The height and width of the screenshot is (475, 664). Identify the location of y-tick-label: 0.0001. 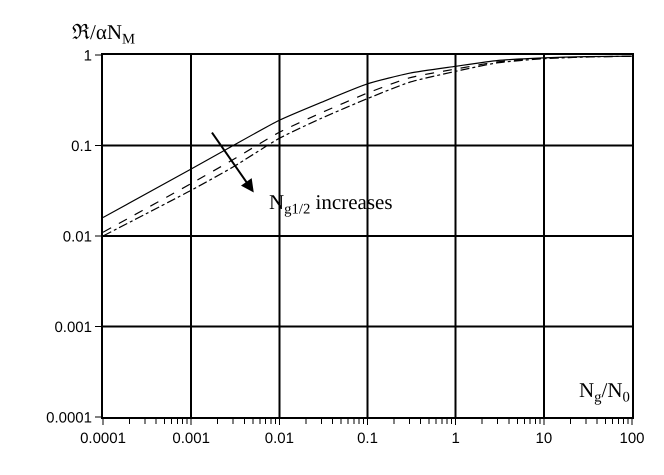
(69, 417).